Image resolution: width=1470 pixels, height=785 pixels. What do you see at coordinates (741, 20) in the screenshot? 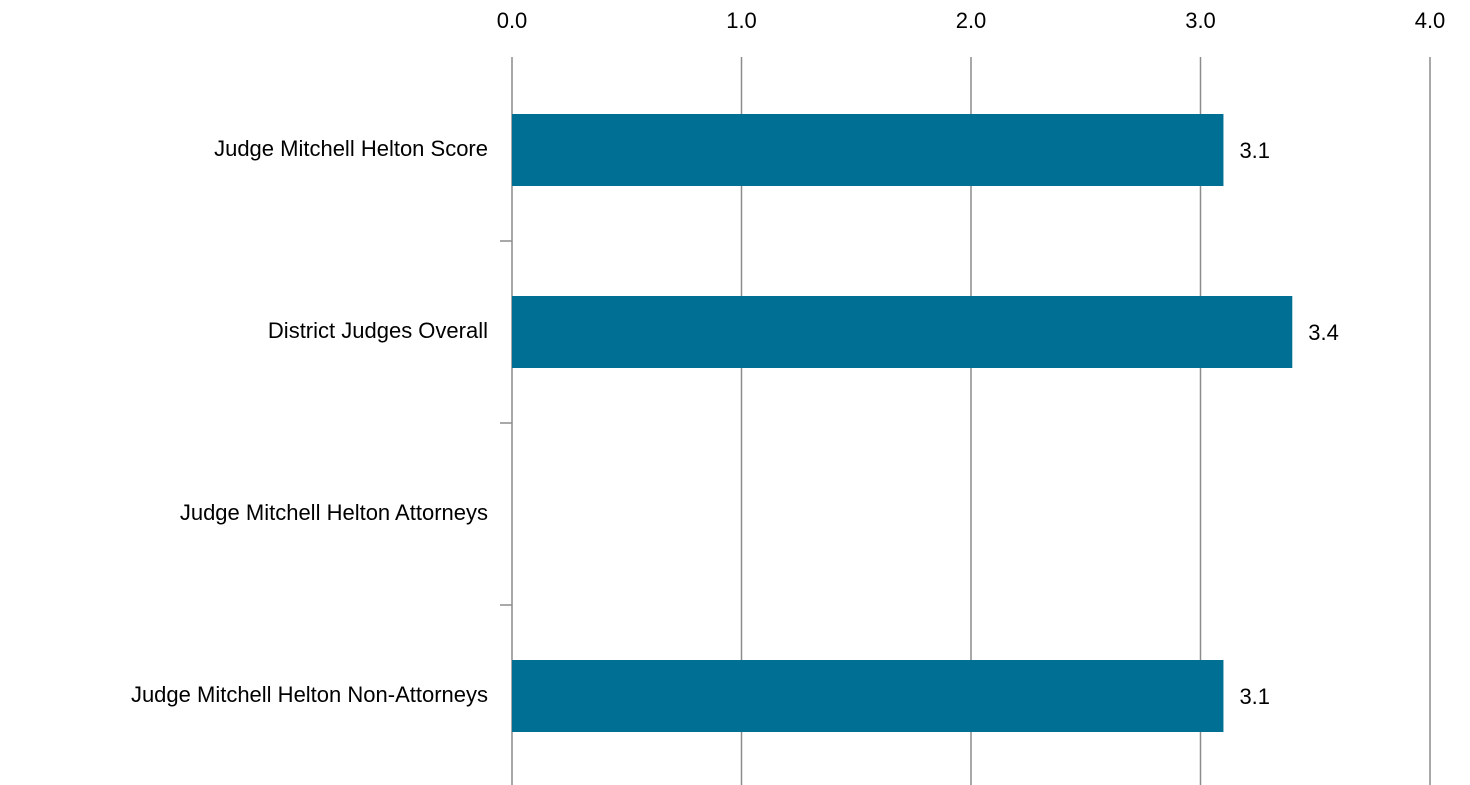
I see `x-tick-label: 1.0` at bounding box center [741, 20].